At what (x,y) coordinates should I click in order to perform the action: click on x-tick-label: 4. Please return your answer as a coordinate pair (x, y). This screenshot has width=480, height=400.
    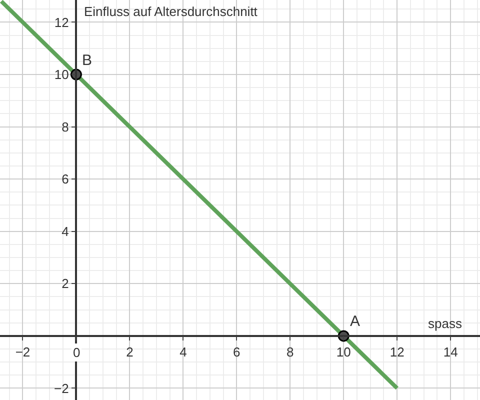
    Looking at the image, I should click on (183, 352).